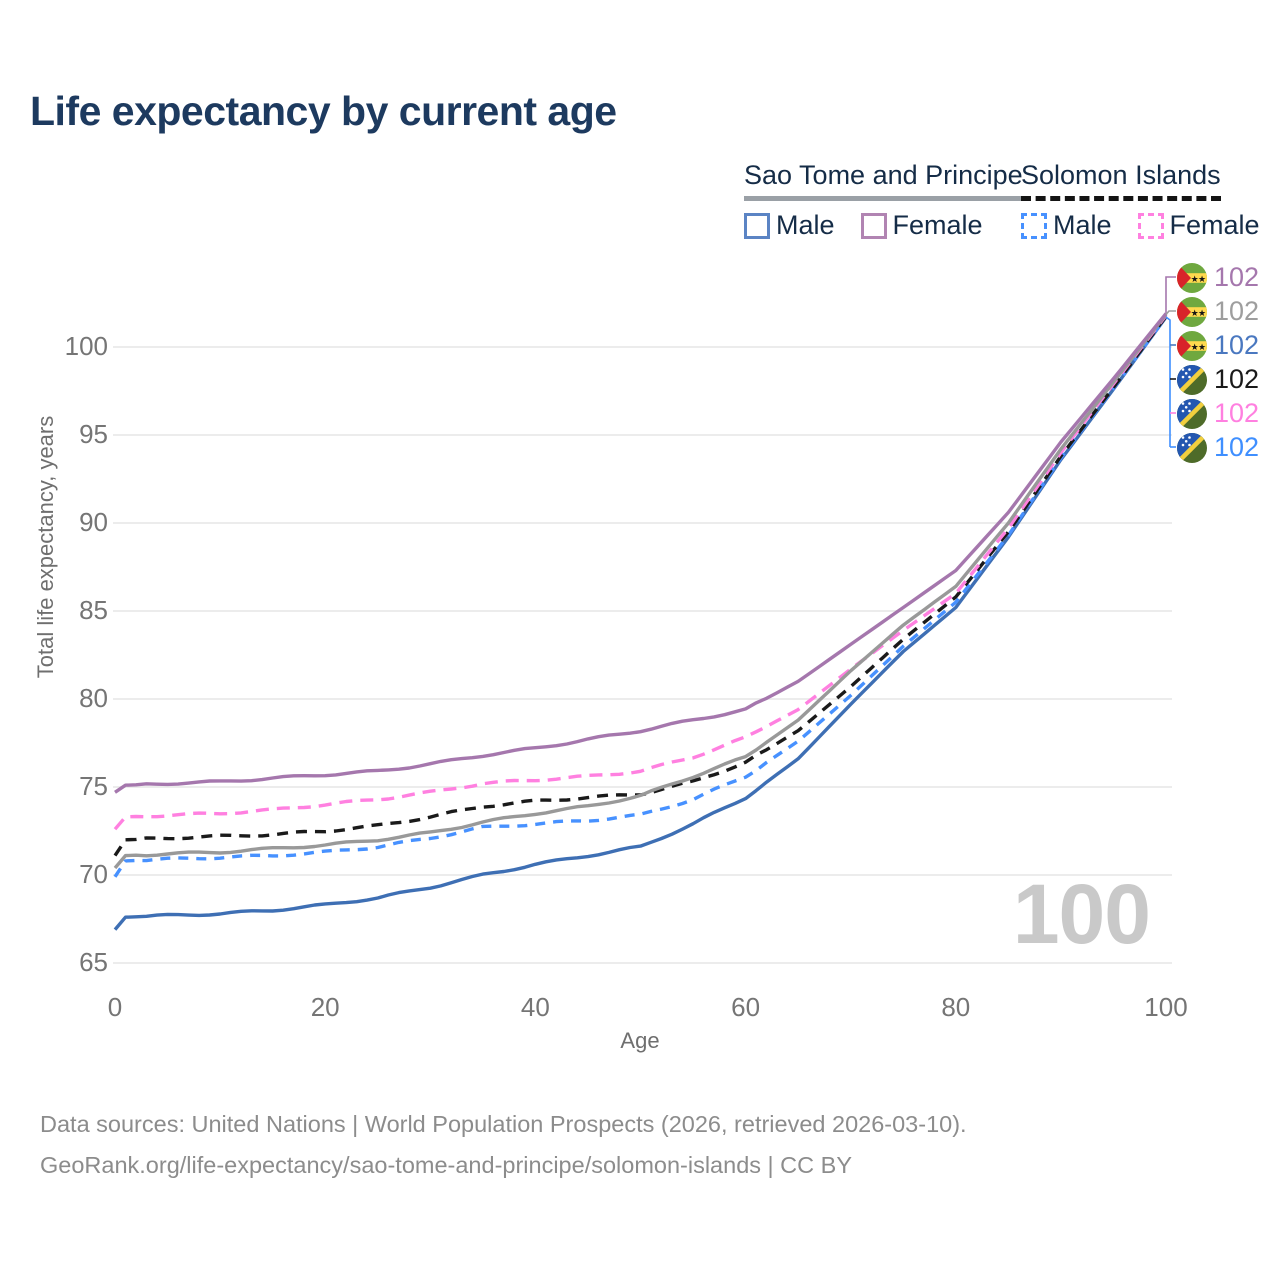  Describe the element at coordinates (1121, 180) in the screenshot. I see `legend-group-title: Solomon Islands` at that location.